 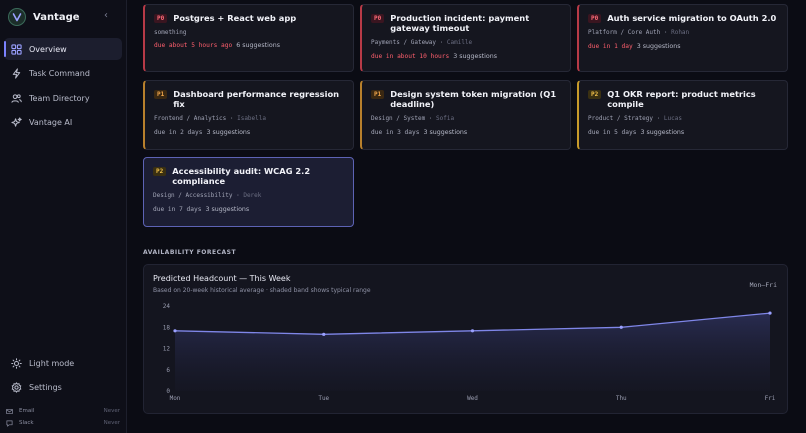 What do you see at coordinates (190, 252) in the screenshot?
I see `section-label: AVAILABILITY FORECAST` at bounding box center [190, 252].